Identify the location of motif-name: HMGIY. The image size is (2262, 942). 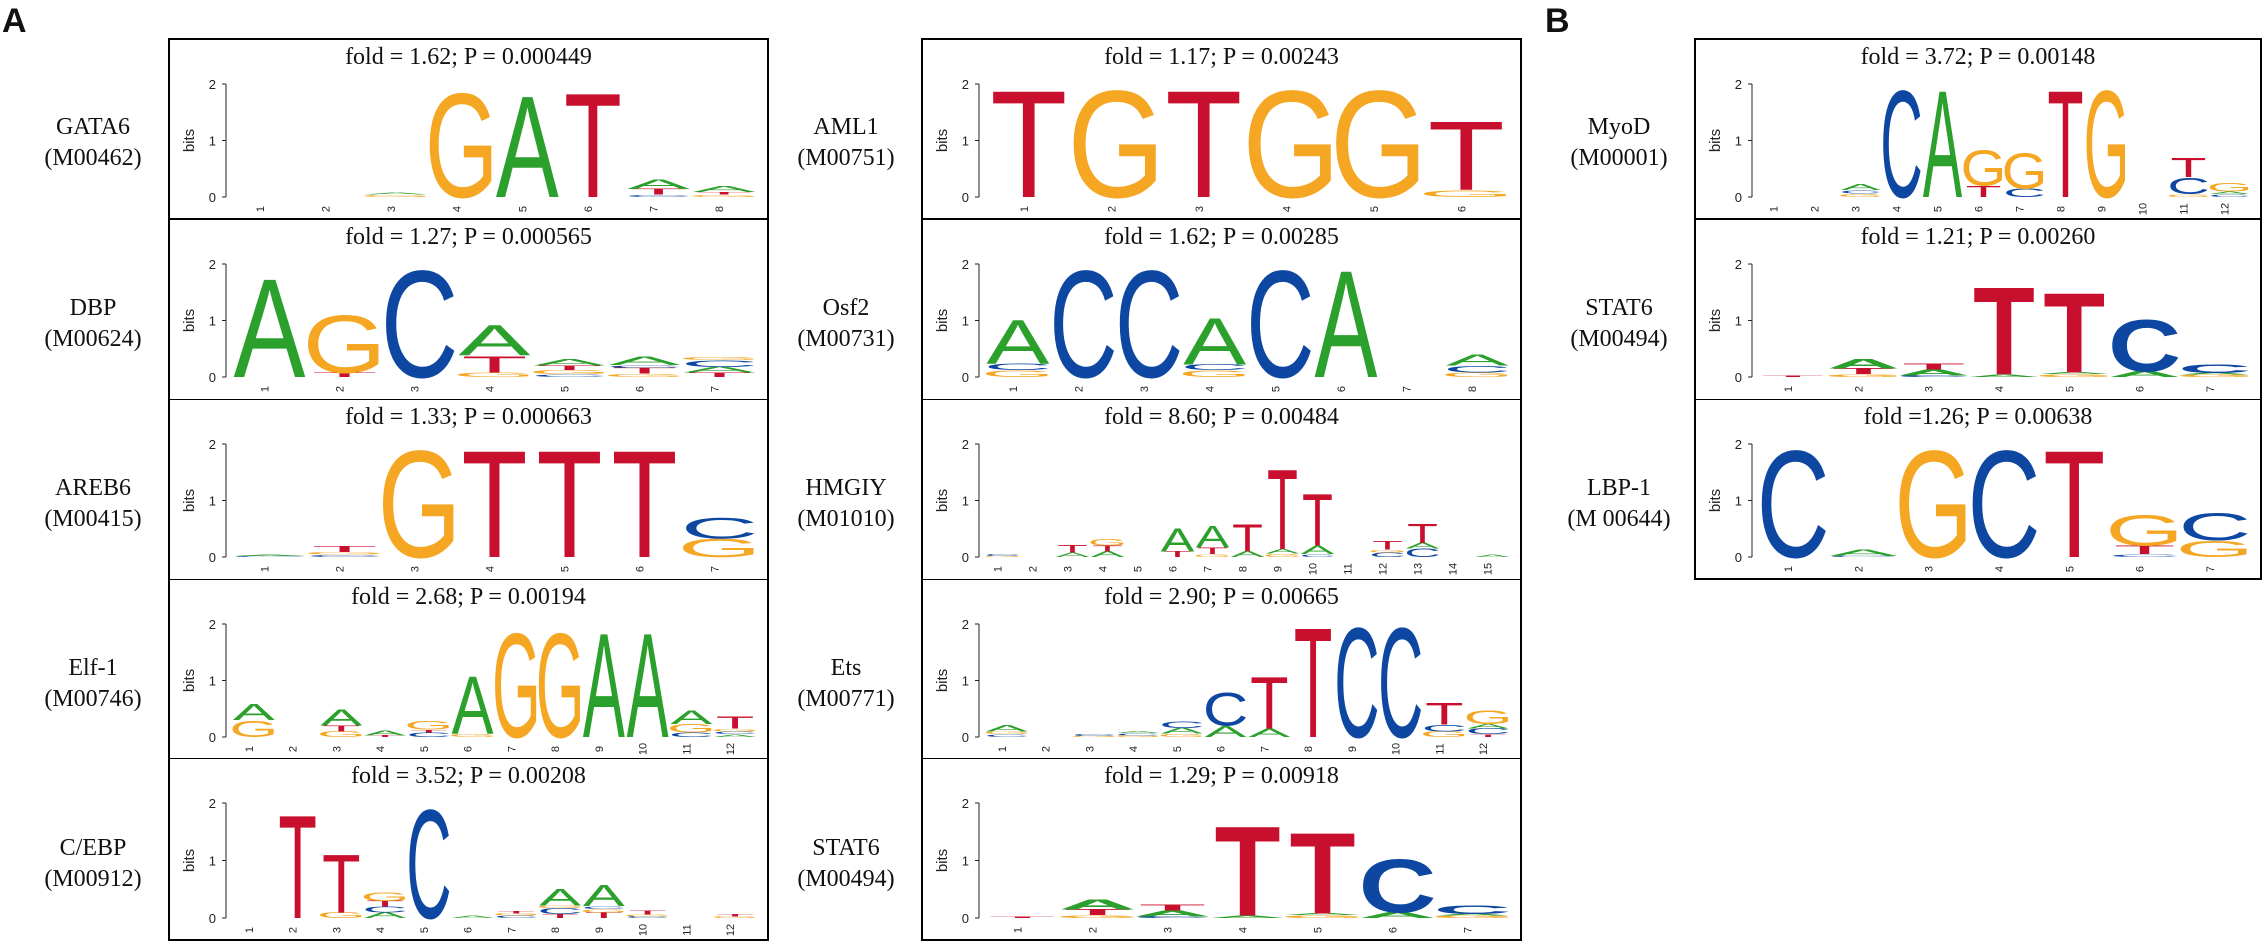
(846, 487).